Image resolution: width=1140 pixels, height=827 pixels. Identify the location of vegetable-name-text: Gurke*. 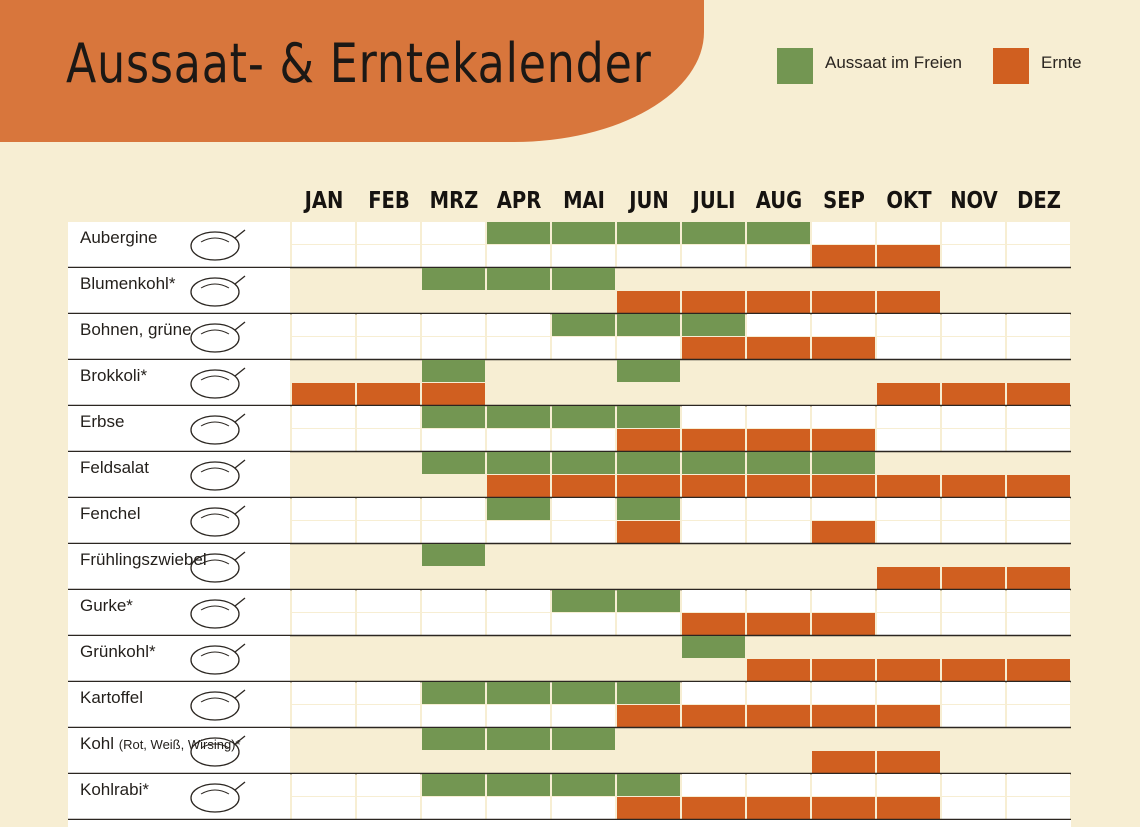
(106, 605).